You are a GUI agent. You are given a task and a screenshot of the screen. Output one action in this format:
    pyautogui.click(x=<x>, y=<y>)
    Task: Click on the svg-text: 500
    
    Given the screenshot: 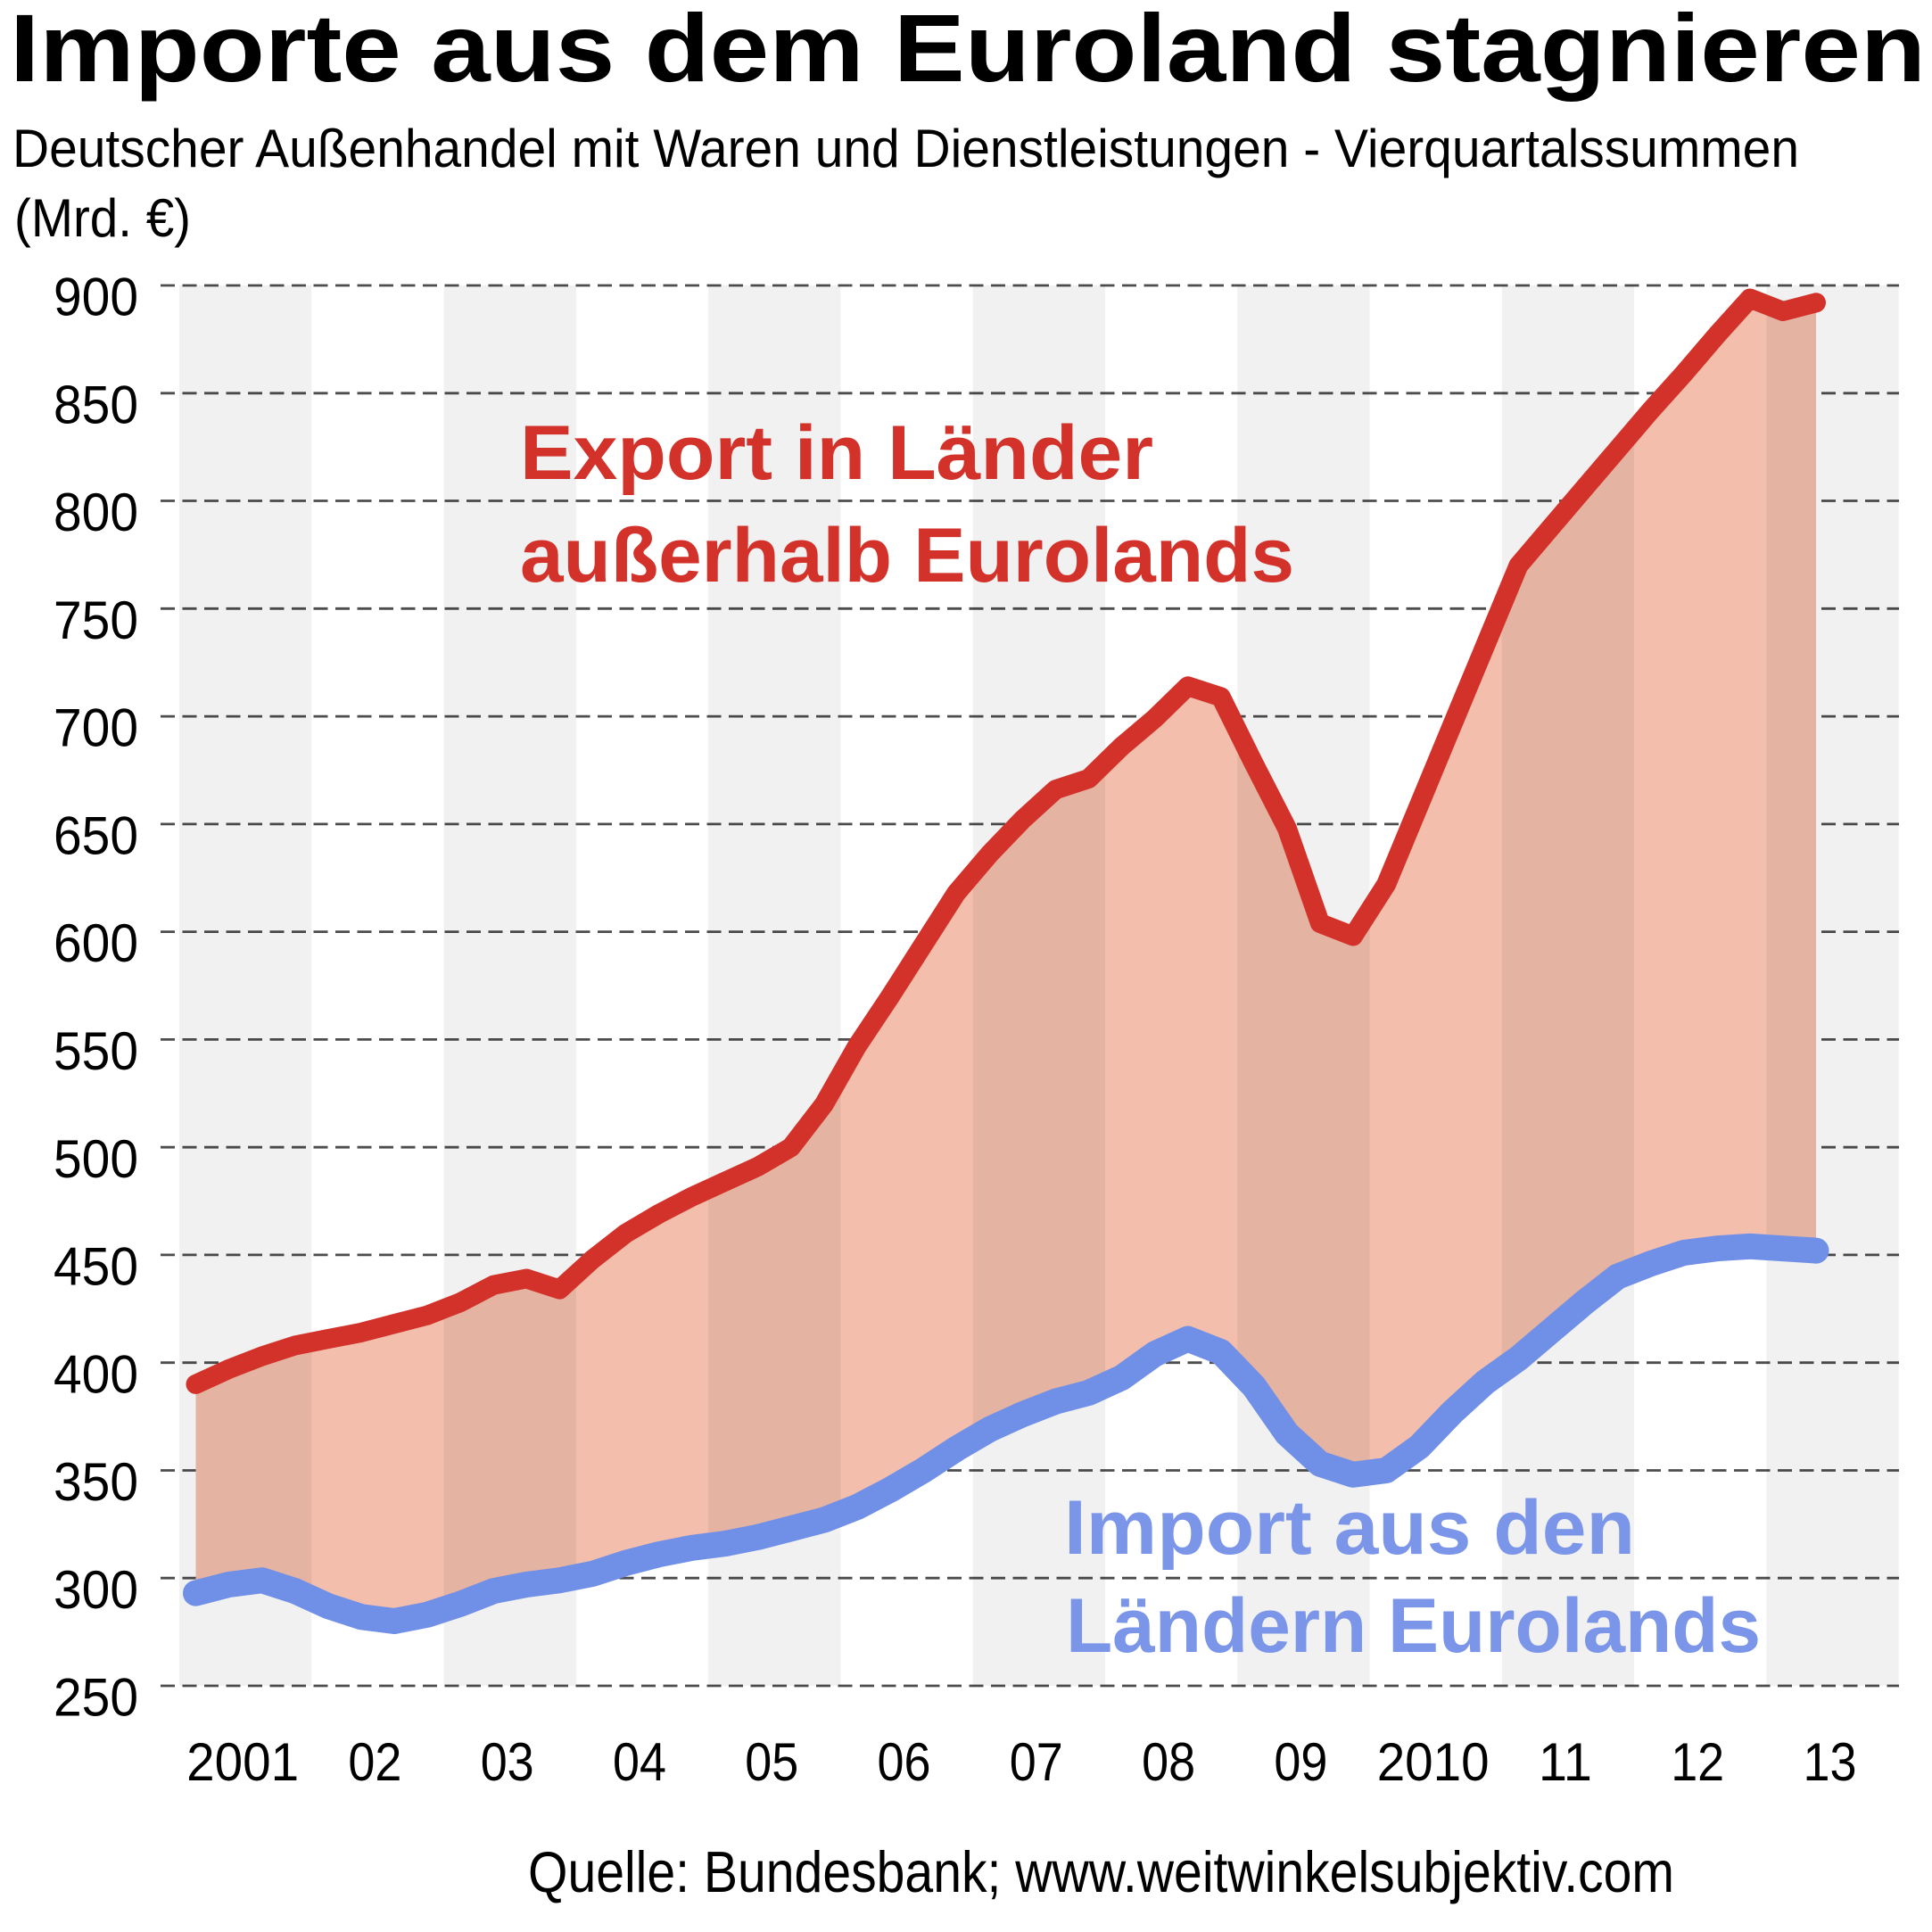 What is the action you would take?
    pyautogui.click(x=96, y=1159)
    